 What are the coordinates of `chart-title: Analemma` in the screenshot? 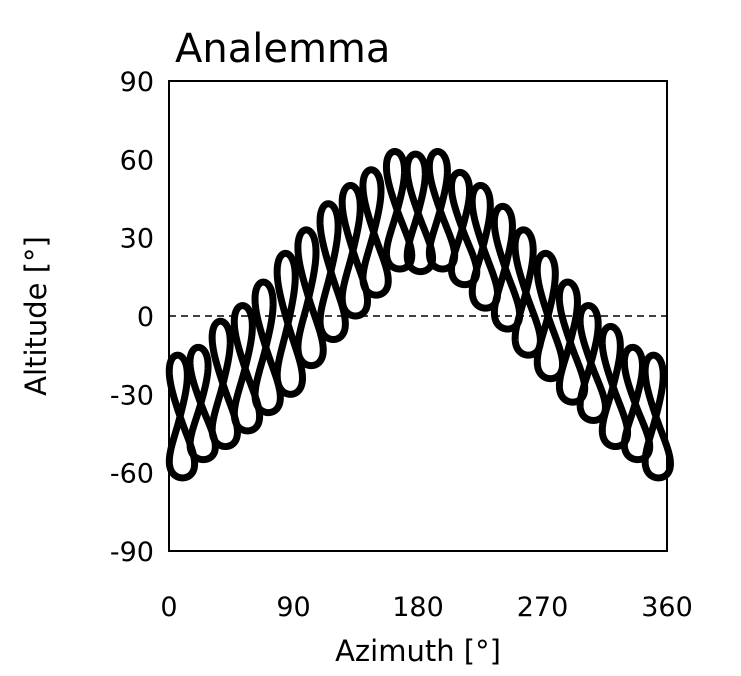 It's located at (282, 49).